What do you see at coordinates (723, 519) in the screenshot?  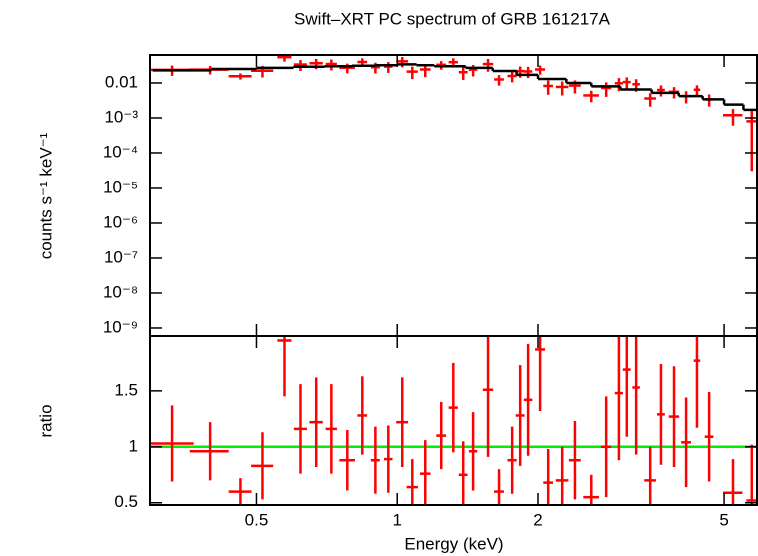 I see `x-tick-label: 5` at bounding box center [723, 519].